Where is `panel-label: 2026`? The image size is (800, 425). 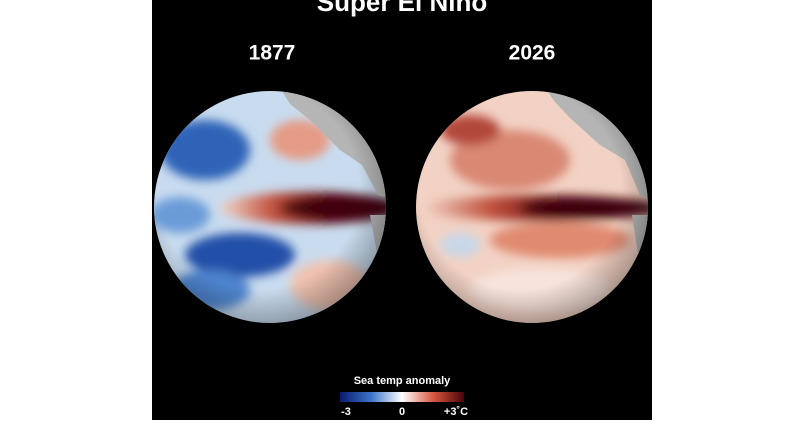 panel-label: 2026 is located at coordinates (532, 53).